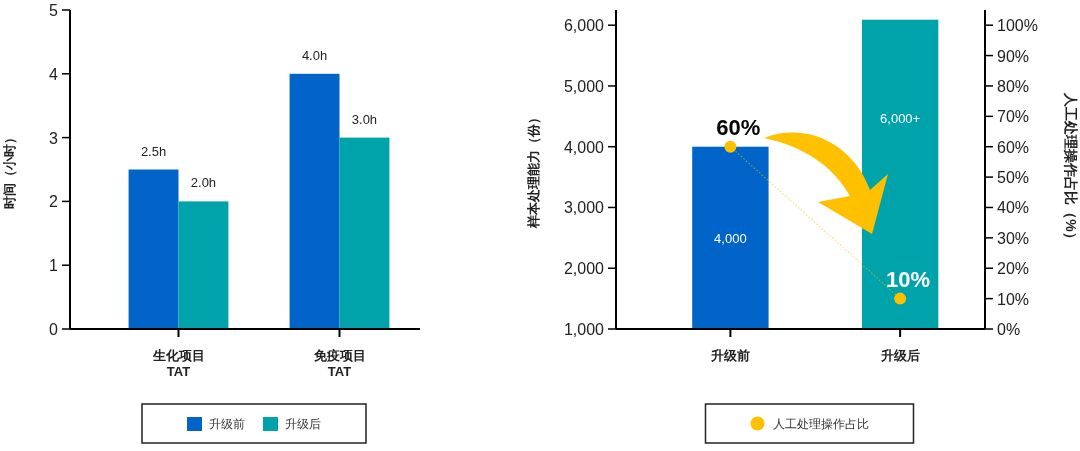 The height and width of the screenshot is (451, 1080). I want to click on y-tick-label: 3, so click(54, 138).